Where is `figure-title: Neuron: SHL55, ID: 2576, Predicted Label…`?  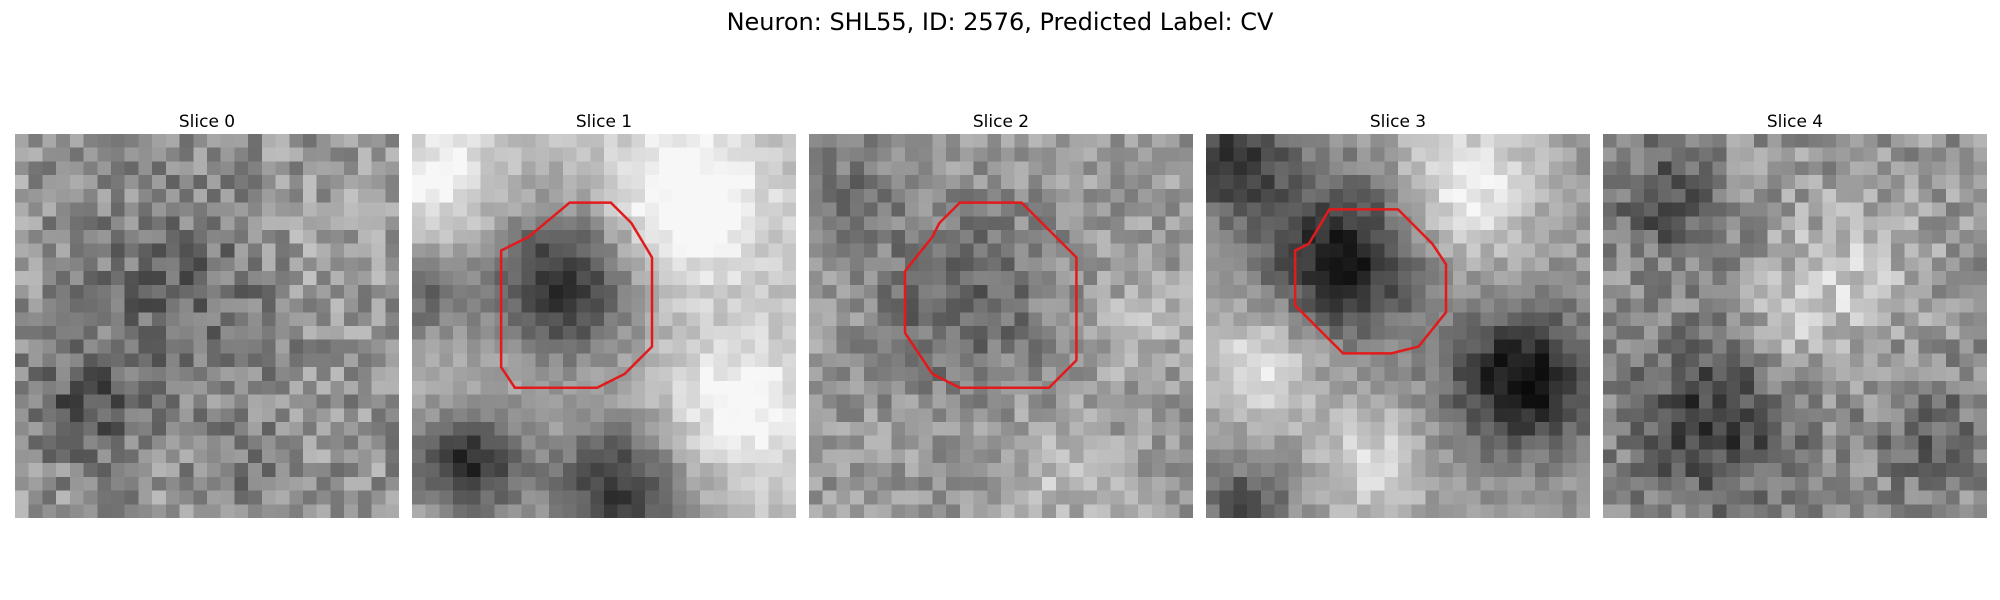 figure-title: Neuron: SHL55, ID: 2576, Predicted Label… is located at coordinates (1000, 22).